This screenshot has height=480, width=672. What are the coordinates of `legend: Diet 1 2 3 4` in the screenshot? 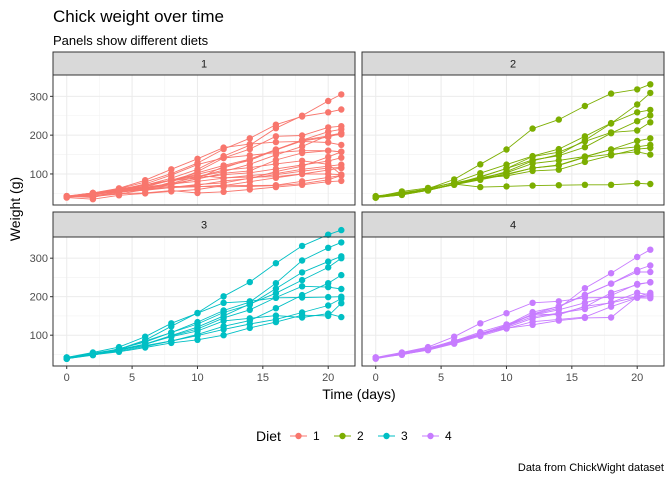 It's located at (354, 436).